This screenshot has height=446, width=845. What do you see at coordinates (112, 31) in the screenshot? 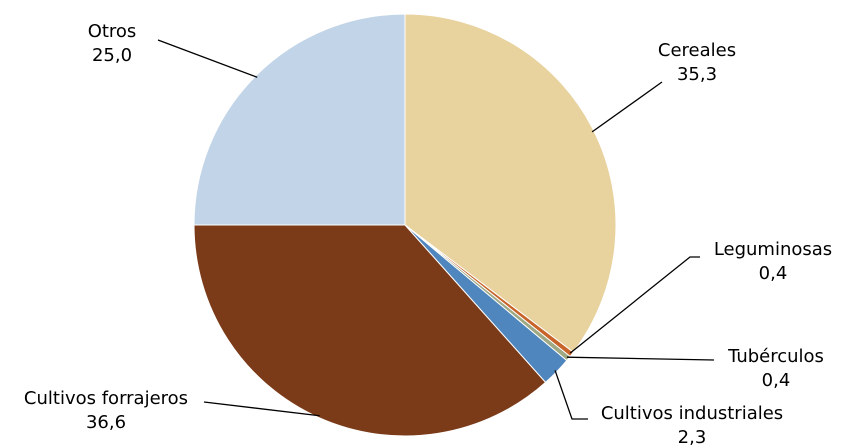
I see `label-otros-name: Otros` at bounding box center [112, 31].